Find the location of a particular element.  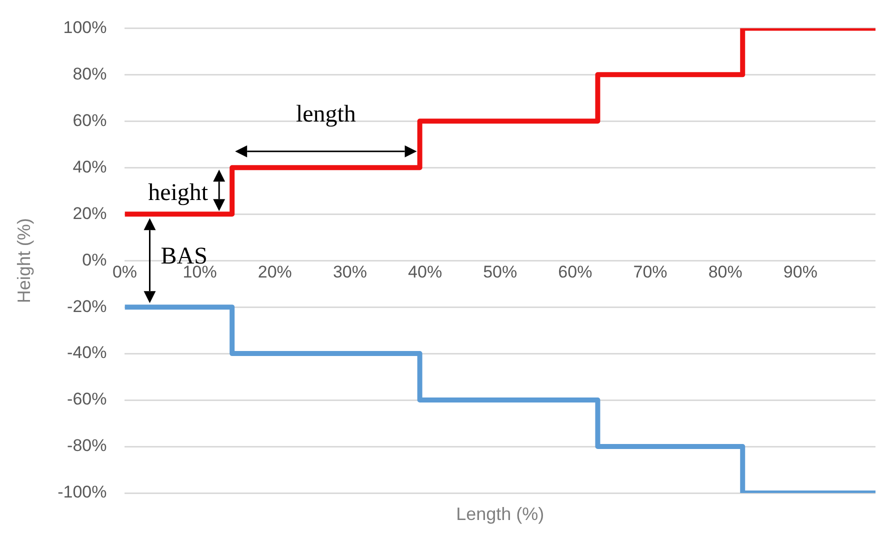

y-tick-label: 0% is located at coordinates (94, 260).